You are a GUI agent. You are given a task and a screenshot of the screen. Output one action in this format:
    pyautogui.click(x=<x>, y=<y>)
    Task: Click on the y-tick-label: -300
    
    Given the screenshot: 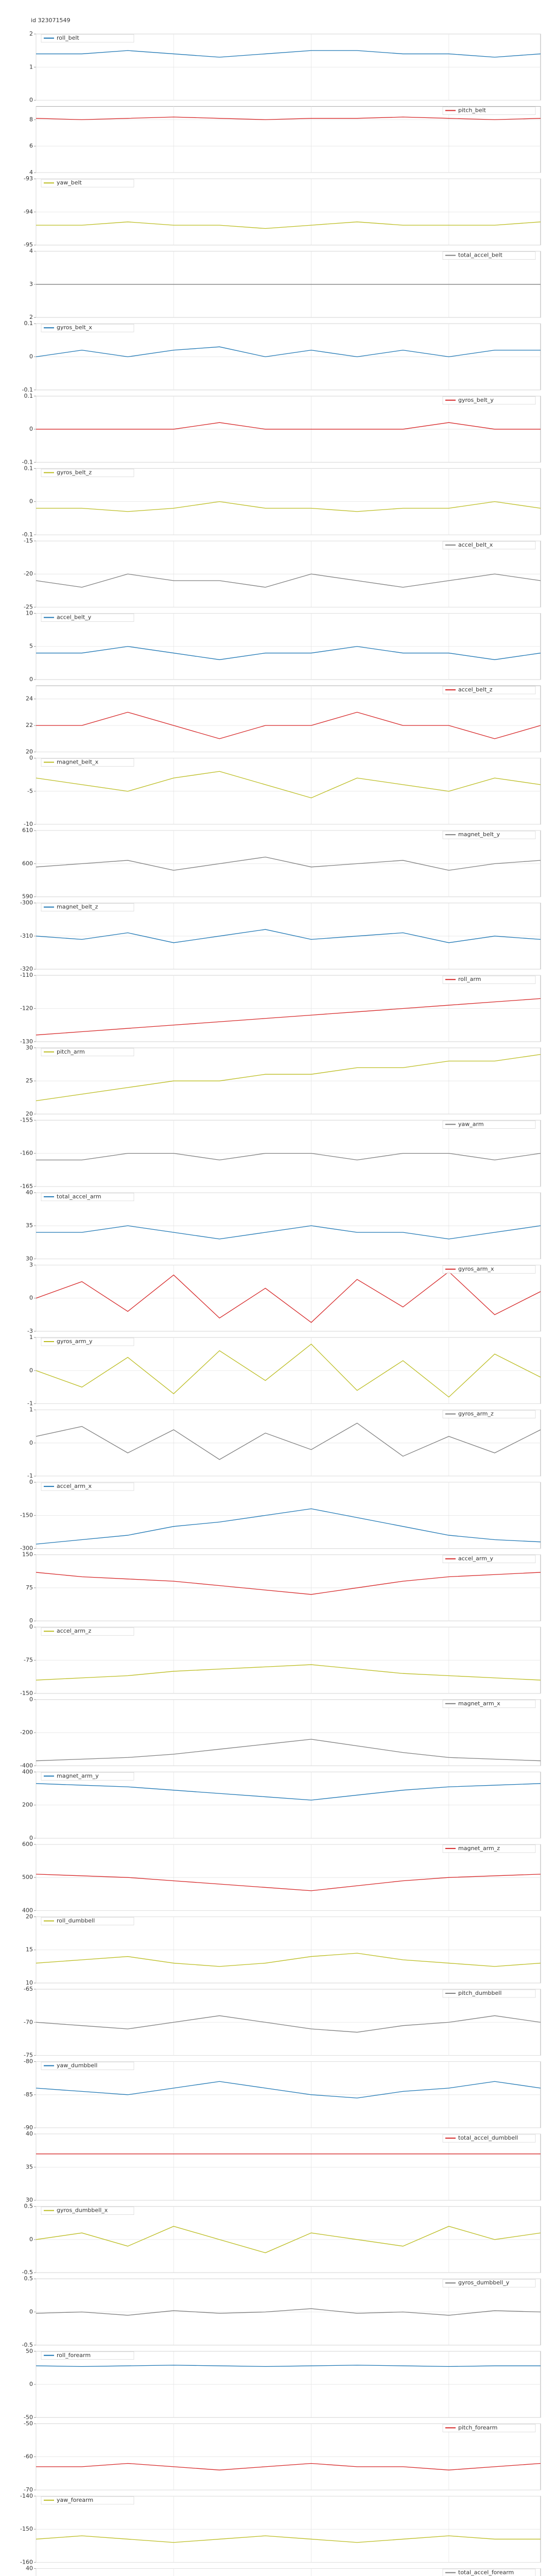 What is the action you would take?
    pyautogui.click(x=26, y=903)
    